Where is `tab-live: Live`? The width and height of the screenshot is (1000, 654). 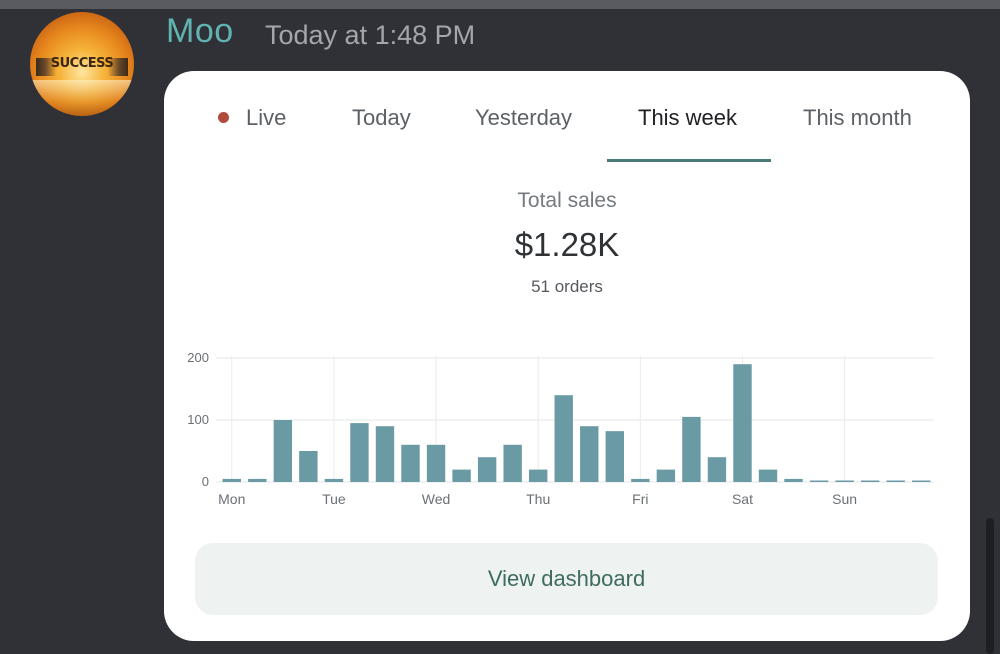 tab-live: Live is located at coordinates (252, 118).